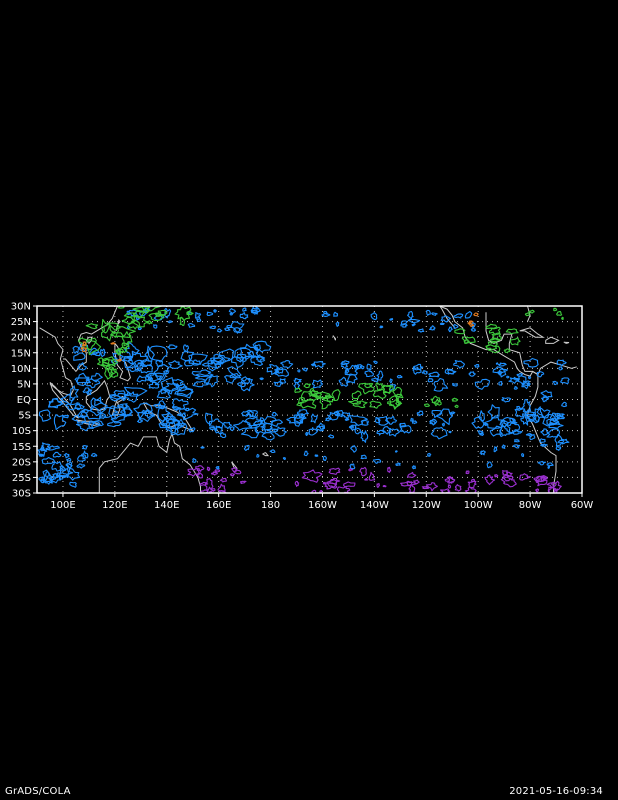 This screenshot has width=618, height=800. Describe the element at coordinates (21, 431) in the screenshot. I see `lat-label: 10S` at that location.